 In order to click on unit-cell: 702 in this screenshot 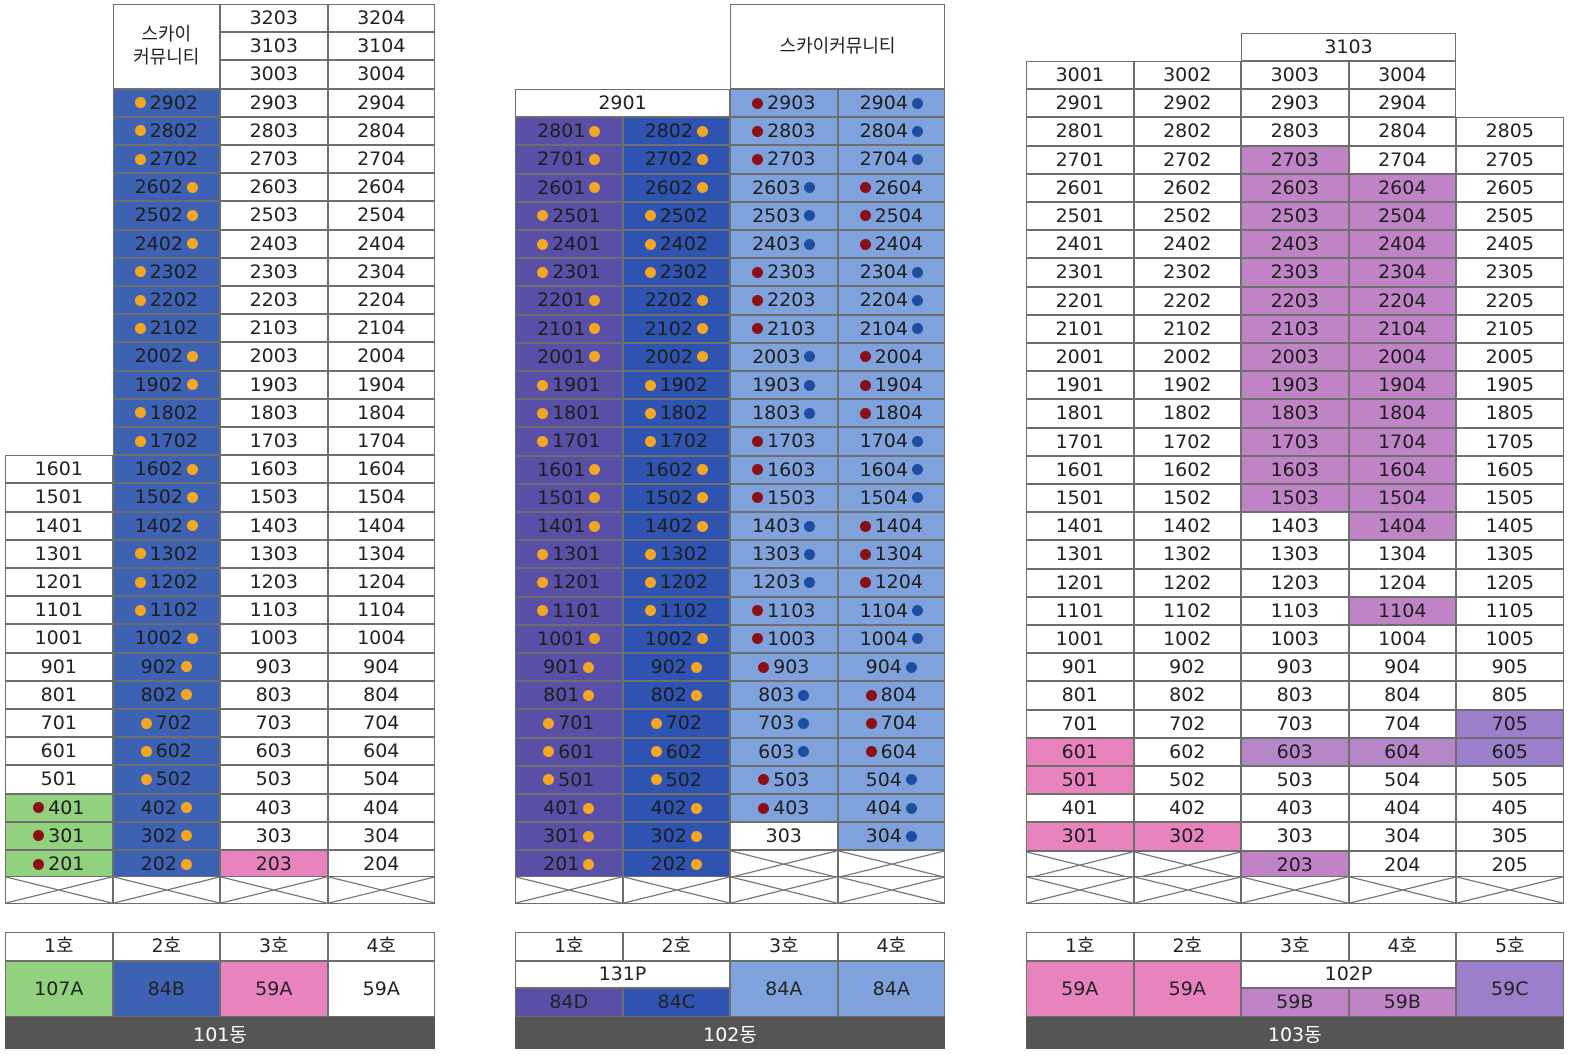, I will do `click(1187, 723)`.